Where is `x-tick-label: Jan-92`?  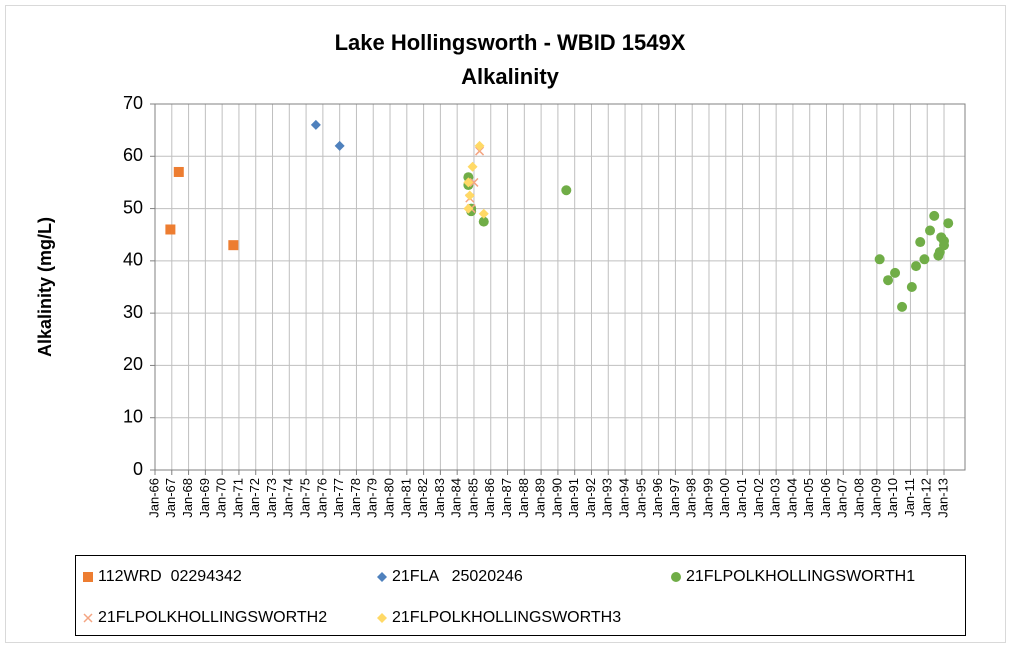 x-tick-label: Jan-92 is located at coordinates (590, 498).